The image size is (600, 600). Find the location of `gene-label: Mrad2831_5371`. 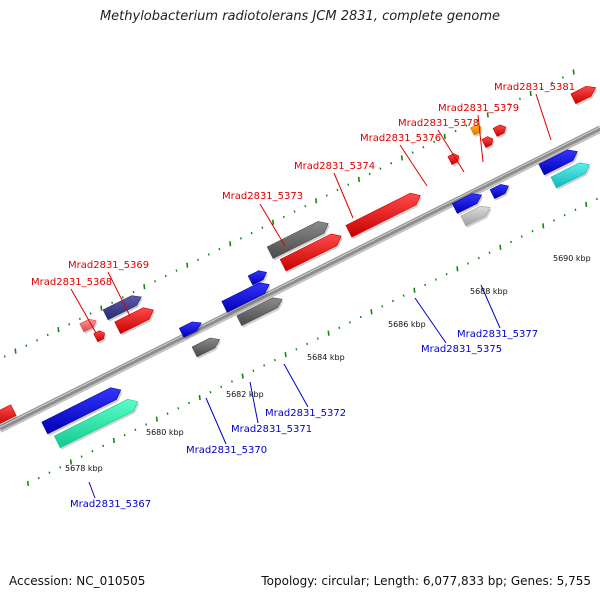

gene-label: Mrad2831_5371 is located at coordinates (271, 429).